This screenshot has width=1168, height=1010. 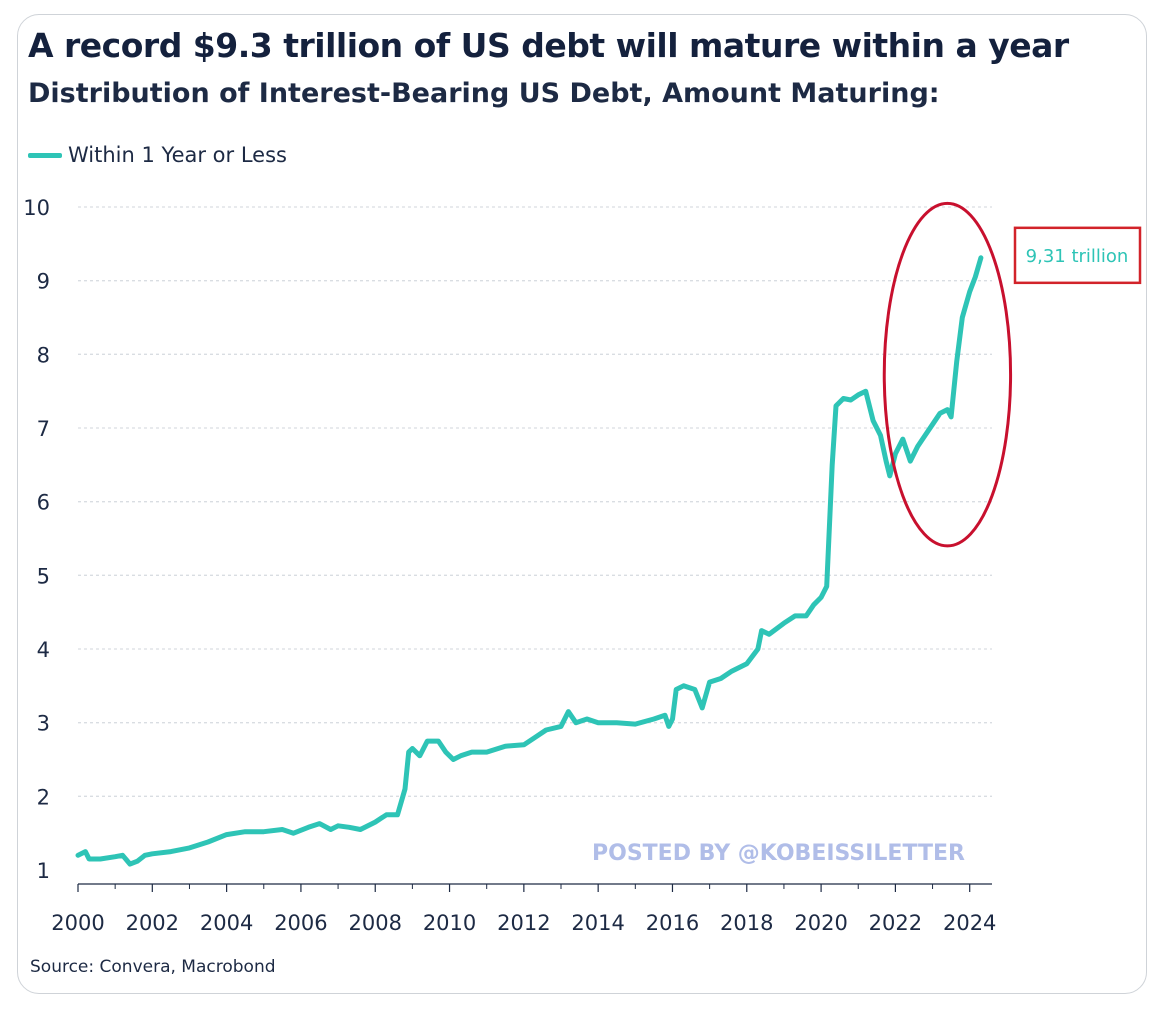 What do you see at coordinates (43, 724) in the screenshot?
I see `y-tick-label-3: 3` at bounding box center [43, 724].